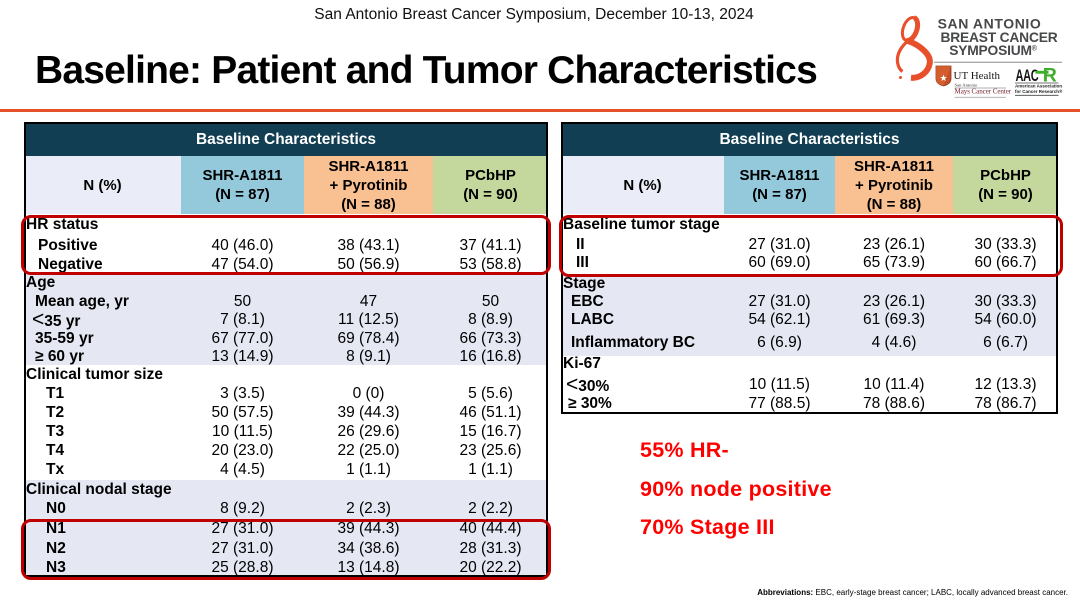  Describe the element at coordinates (967, 85) in the screenshot. I see `svg-text: San Antonio` at that location.